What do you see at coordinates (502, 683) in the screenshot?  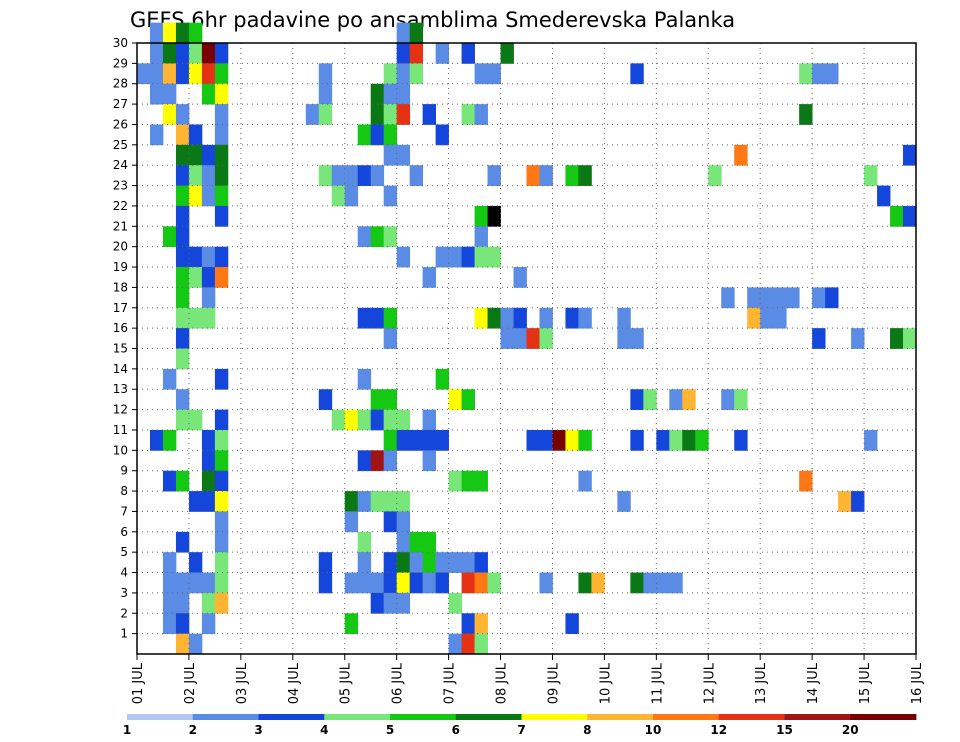 I see `x-tick-label: 08 JUL` at bounding box center [502, 683].